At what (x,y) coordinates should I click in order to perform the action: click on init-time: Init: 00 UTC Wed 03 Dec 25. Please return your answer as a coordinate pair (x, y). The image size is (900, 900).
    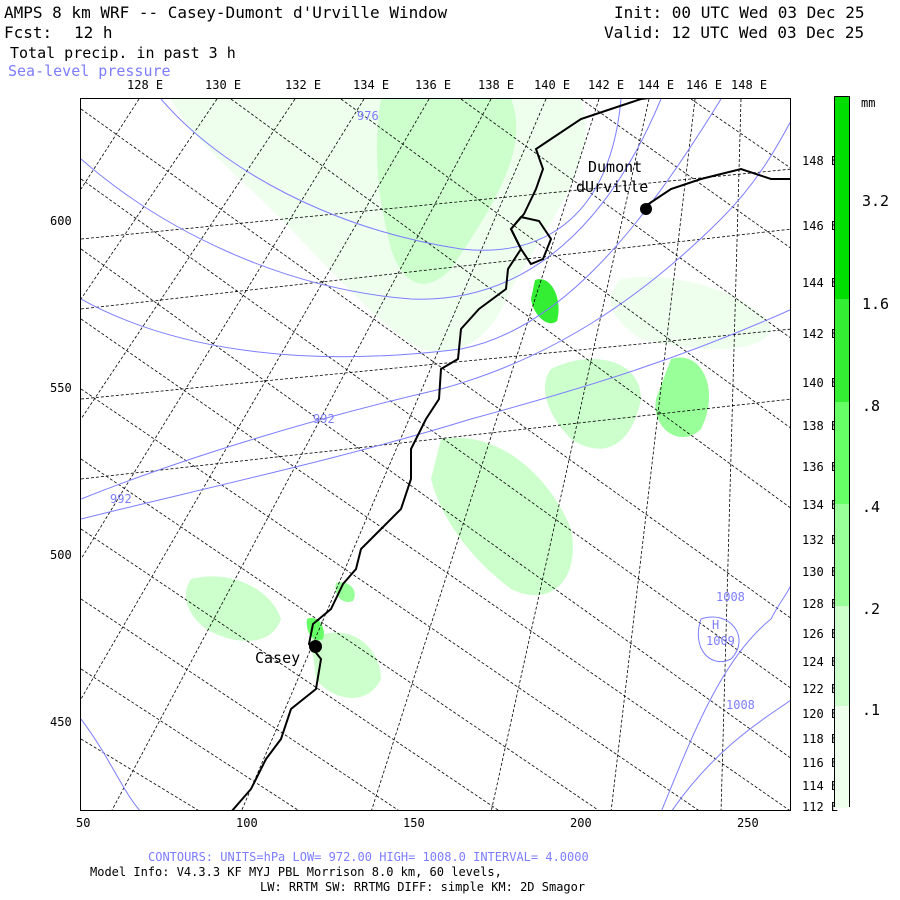
    Looking at the image, I should click on (739, 12).